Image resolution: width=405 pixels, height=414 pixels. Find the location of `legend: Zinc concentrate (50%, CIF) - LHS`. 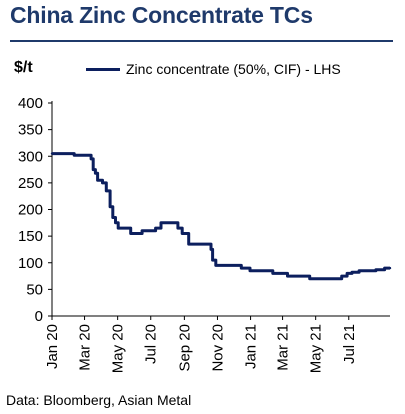

legend: Zinc concentrate (50%, CIF) - LHS is located at coordinates (213, 69).